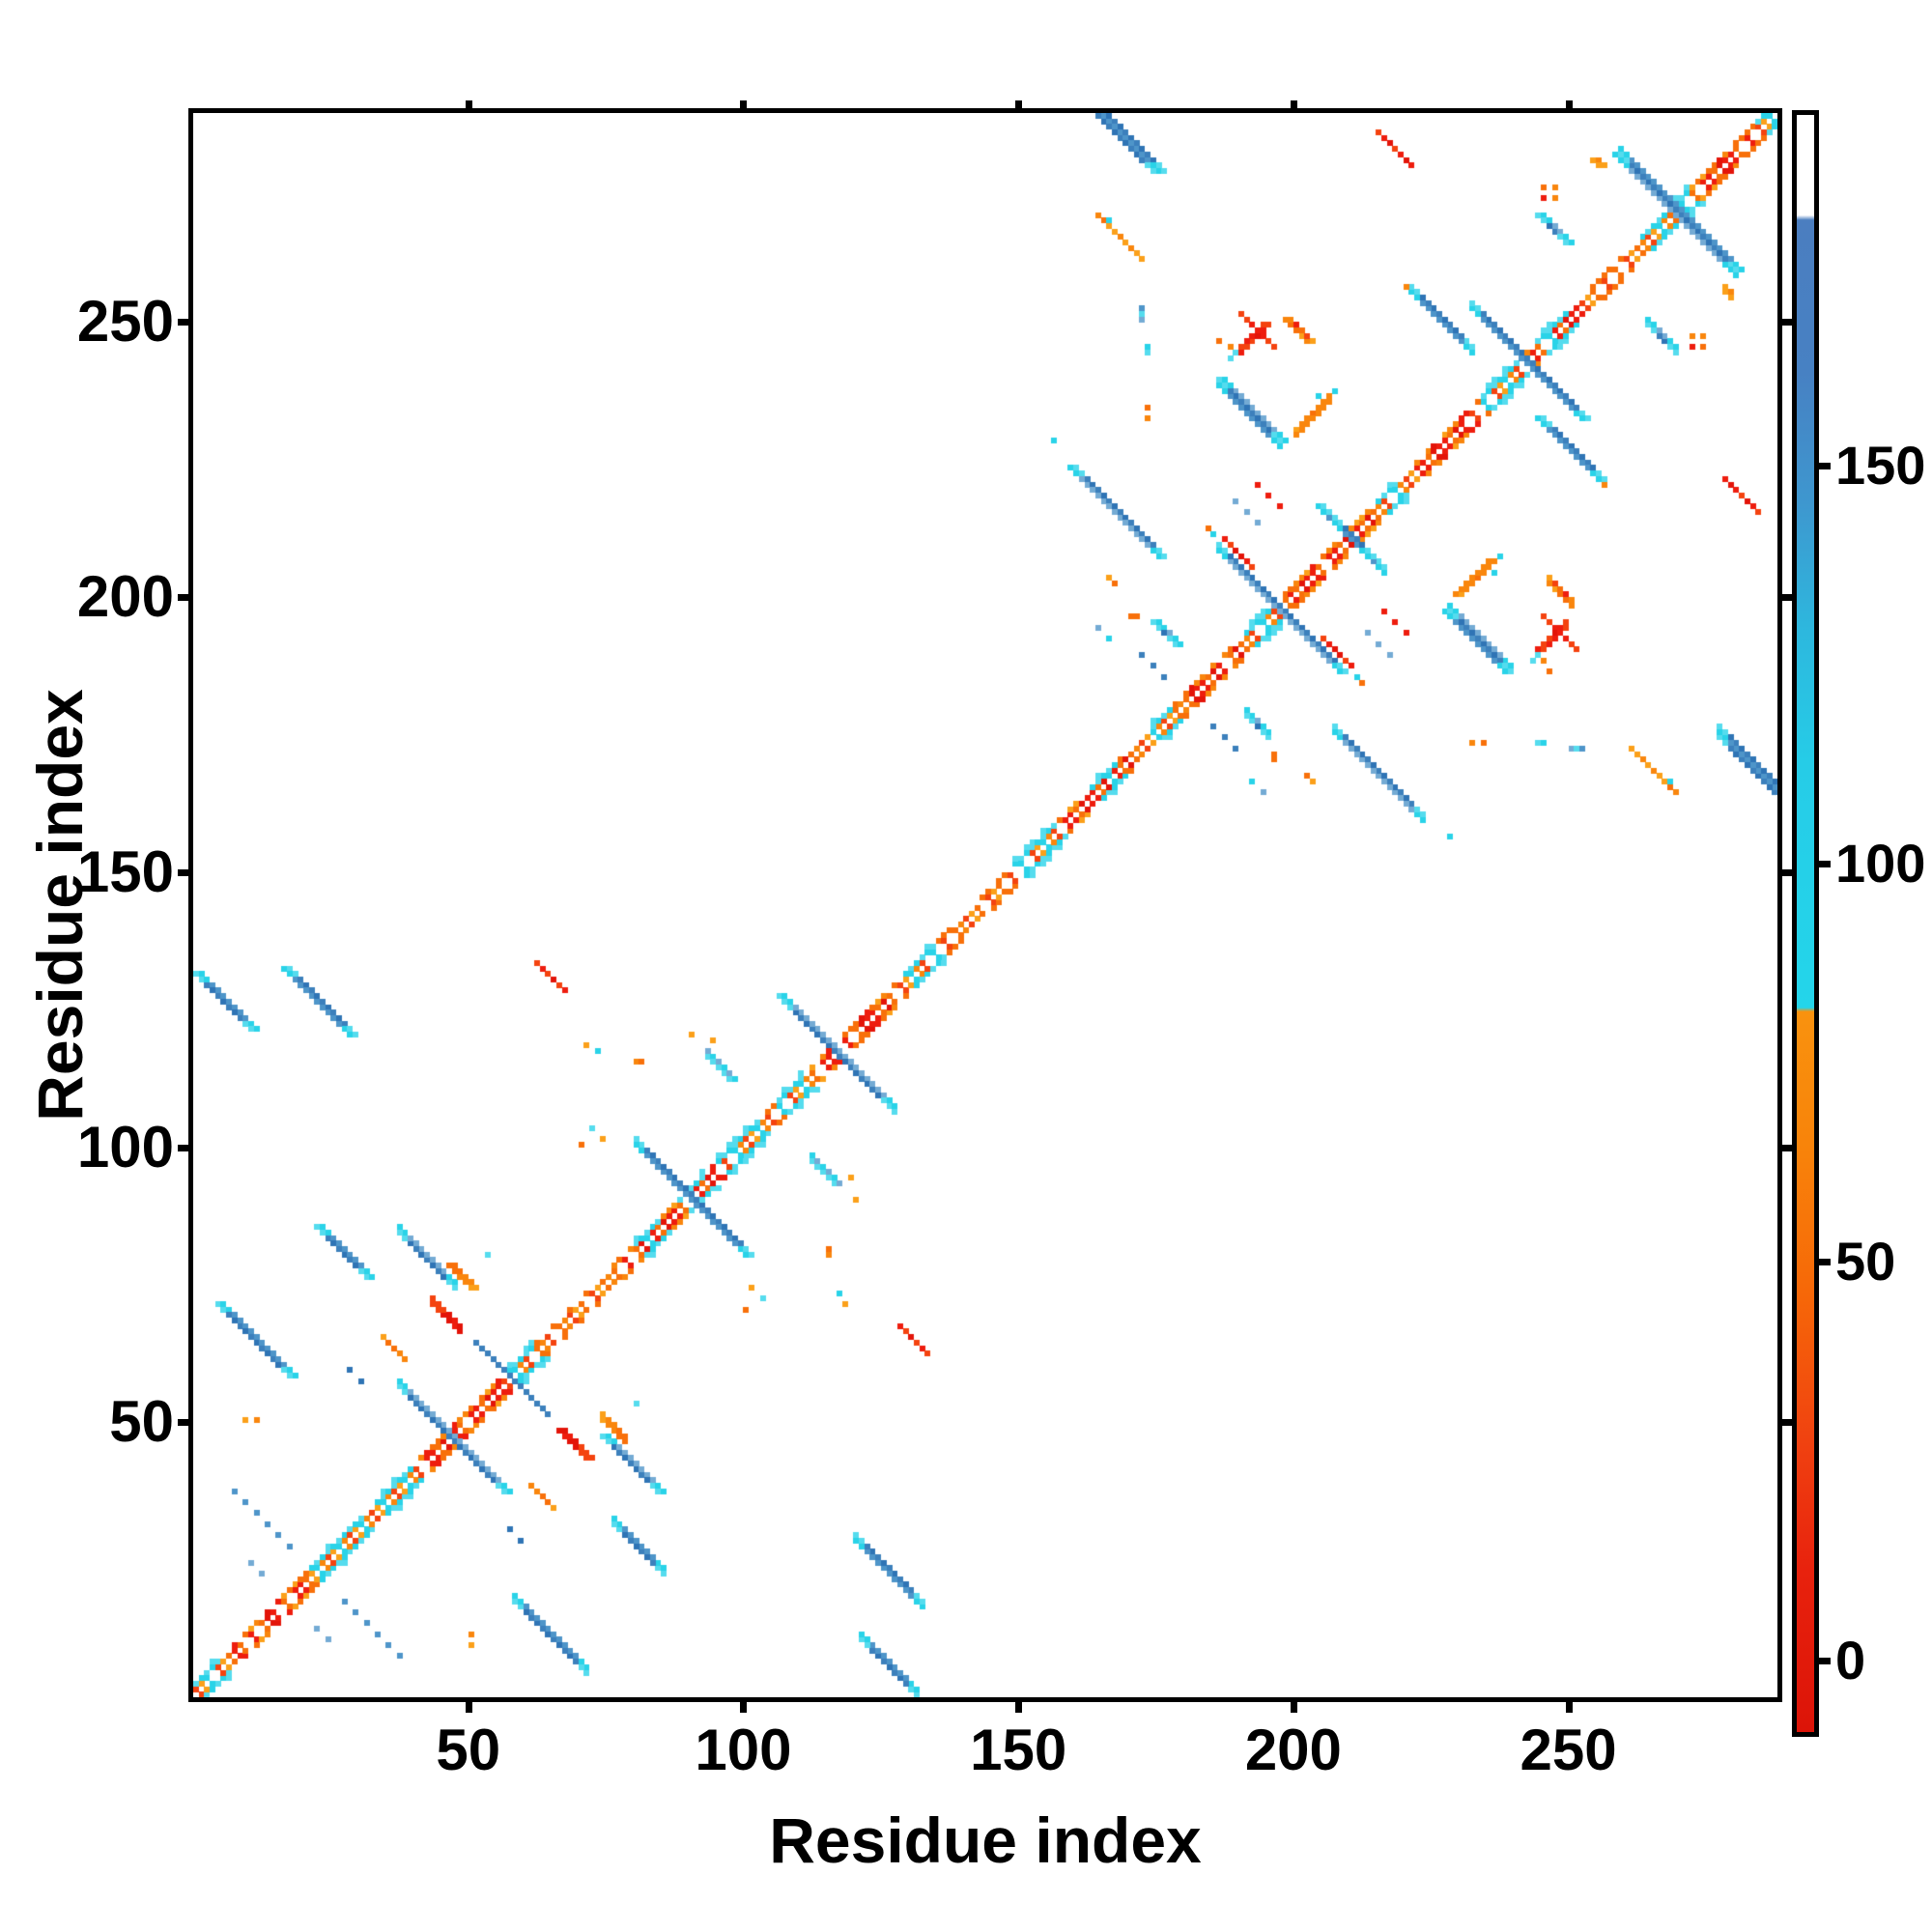  Describe the element at coordinates (125, 597) in the screenshot. I see `y-tick-label: 200` at that location.